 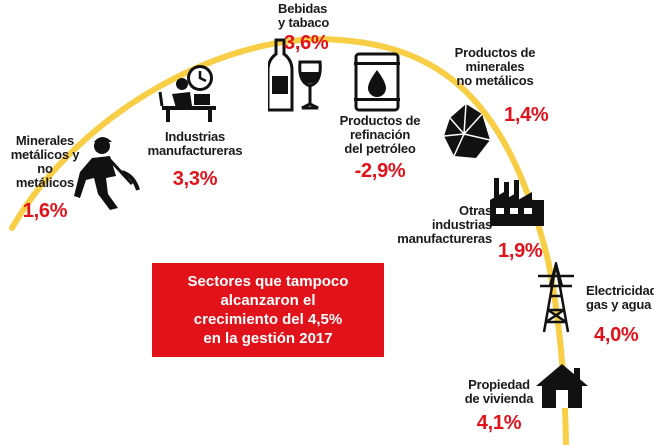 I want to click on miner-pickaxe-icon, so click(x=107, y=173).